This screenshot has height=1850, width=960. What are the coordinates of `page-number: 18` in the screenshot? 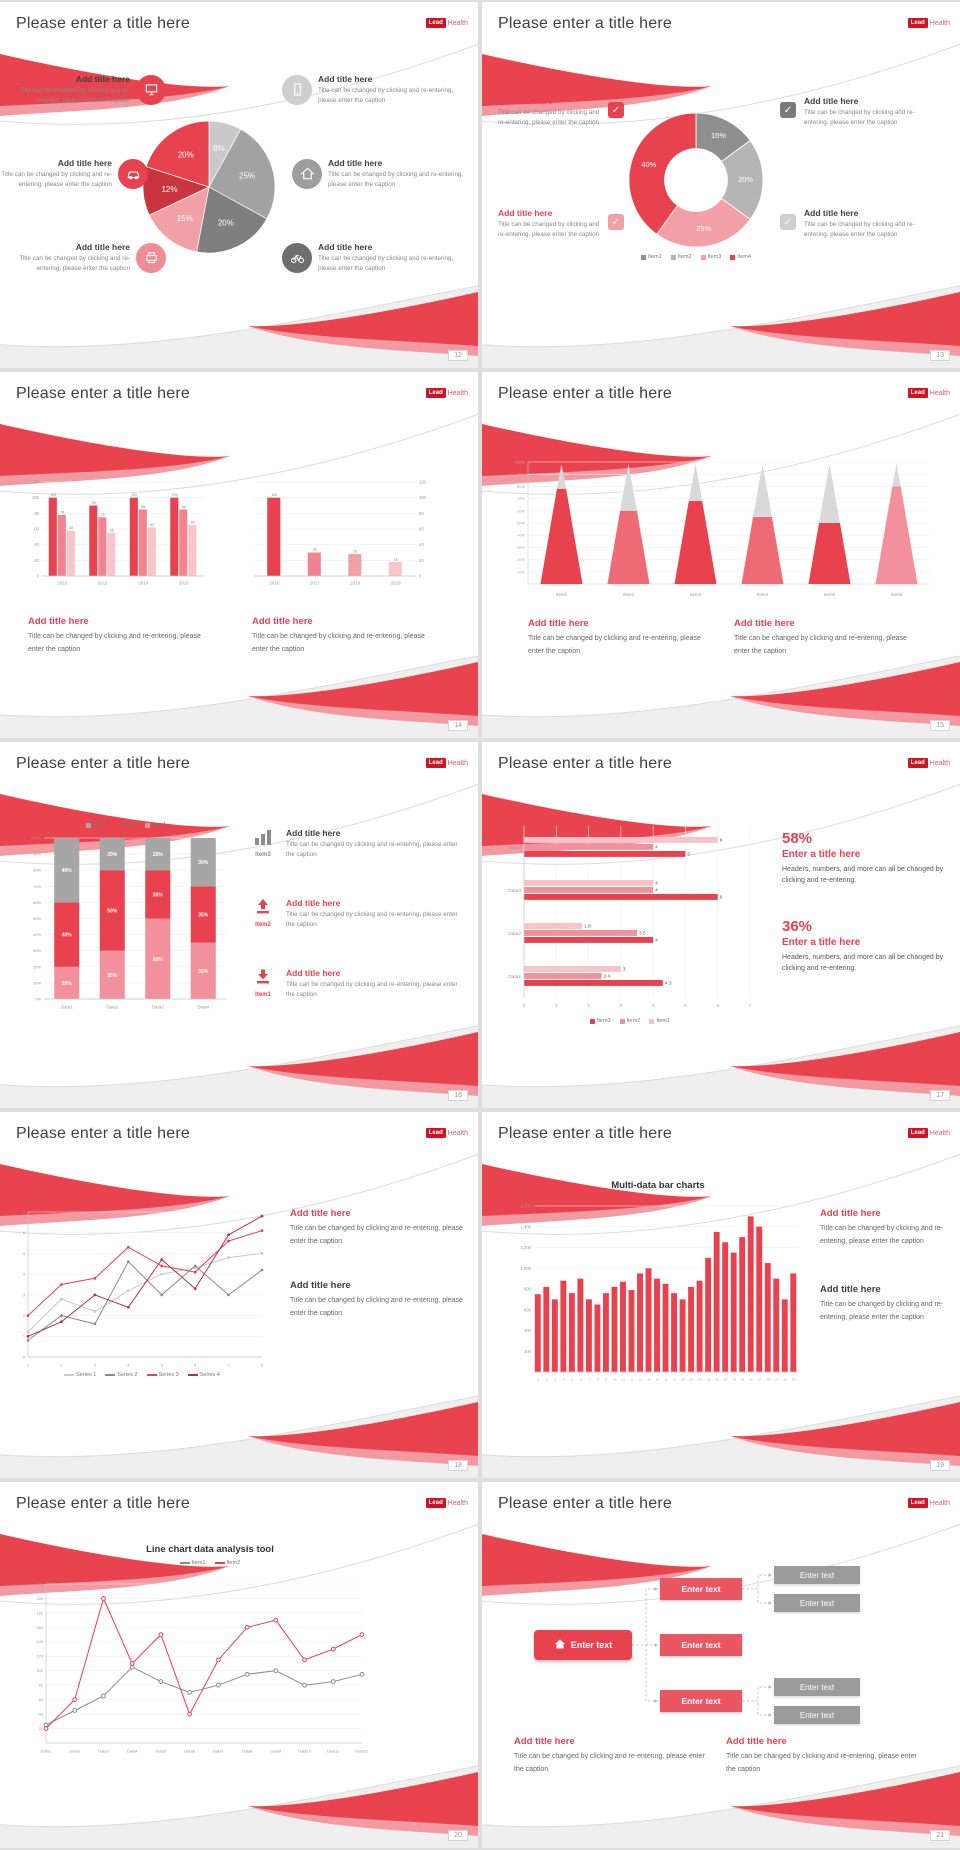 It's located at (458, 1465).